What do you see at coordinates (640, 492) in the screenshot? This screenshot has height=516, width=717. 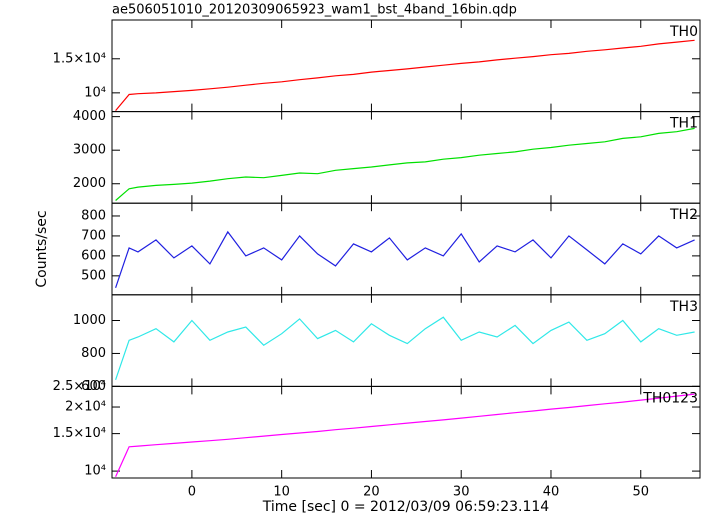 I see `x-tick-label: 50` at bounding box center [640, 492].